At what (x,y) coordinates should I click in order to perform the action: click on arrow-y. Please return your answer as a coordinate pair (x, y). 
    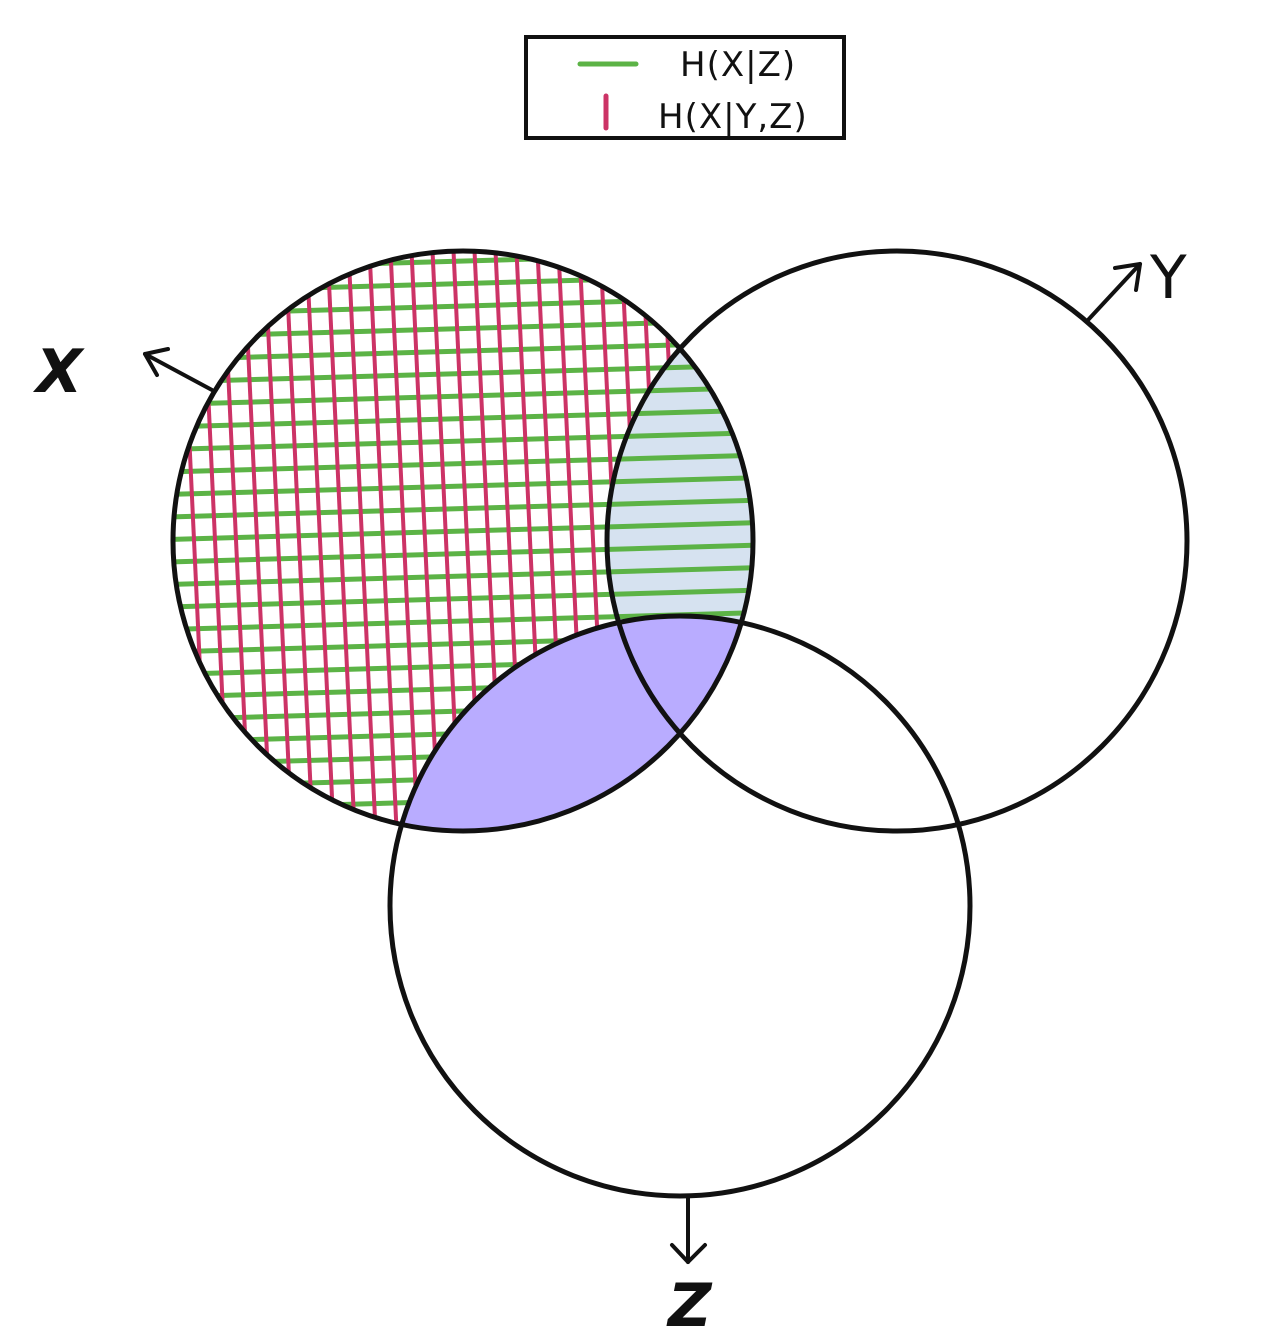
    Looking at the image, I should click on (1114, 292).